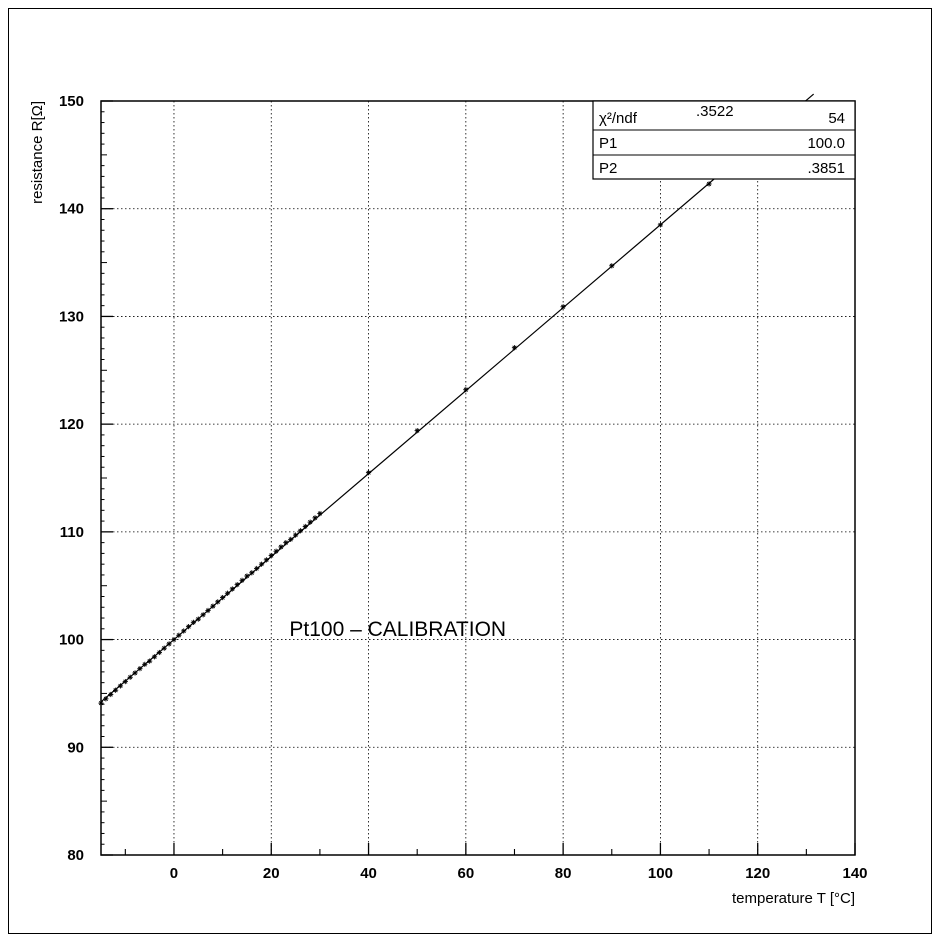 The image size is (940, 942). Describe the element at coordinates (618, 118) in the screenshot. I see `stats-chi2-label: χ²/ndf` at that location.